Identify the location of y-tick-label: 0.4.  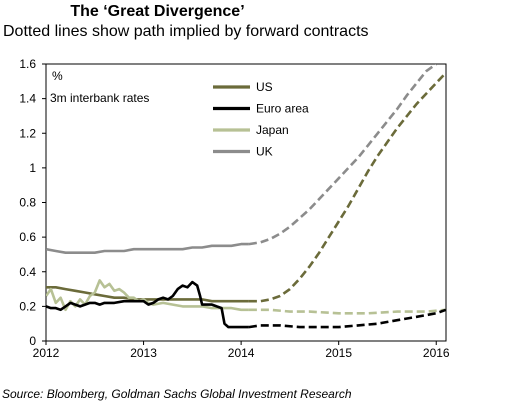
(27, 272).